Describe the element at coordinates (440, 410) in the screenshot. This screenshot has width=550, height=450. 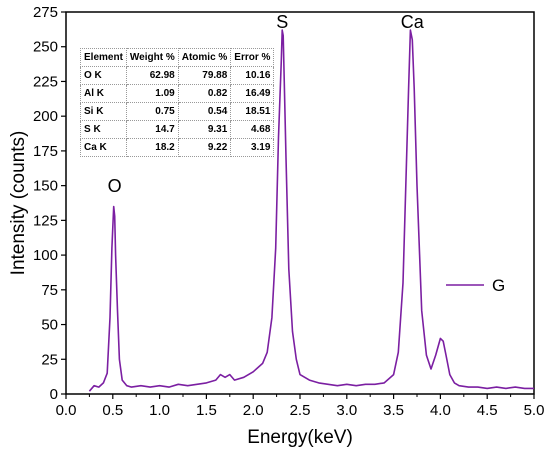
I see `x-tick-label: 4.0` at that location.